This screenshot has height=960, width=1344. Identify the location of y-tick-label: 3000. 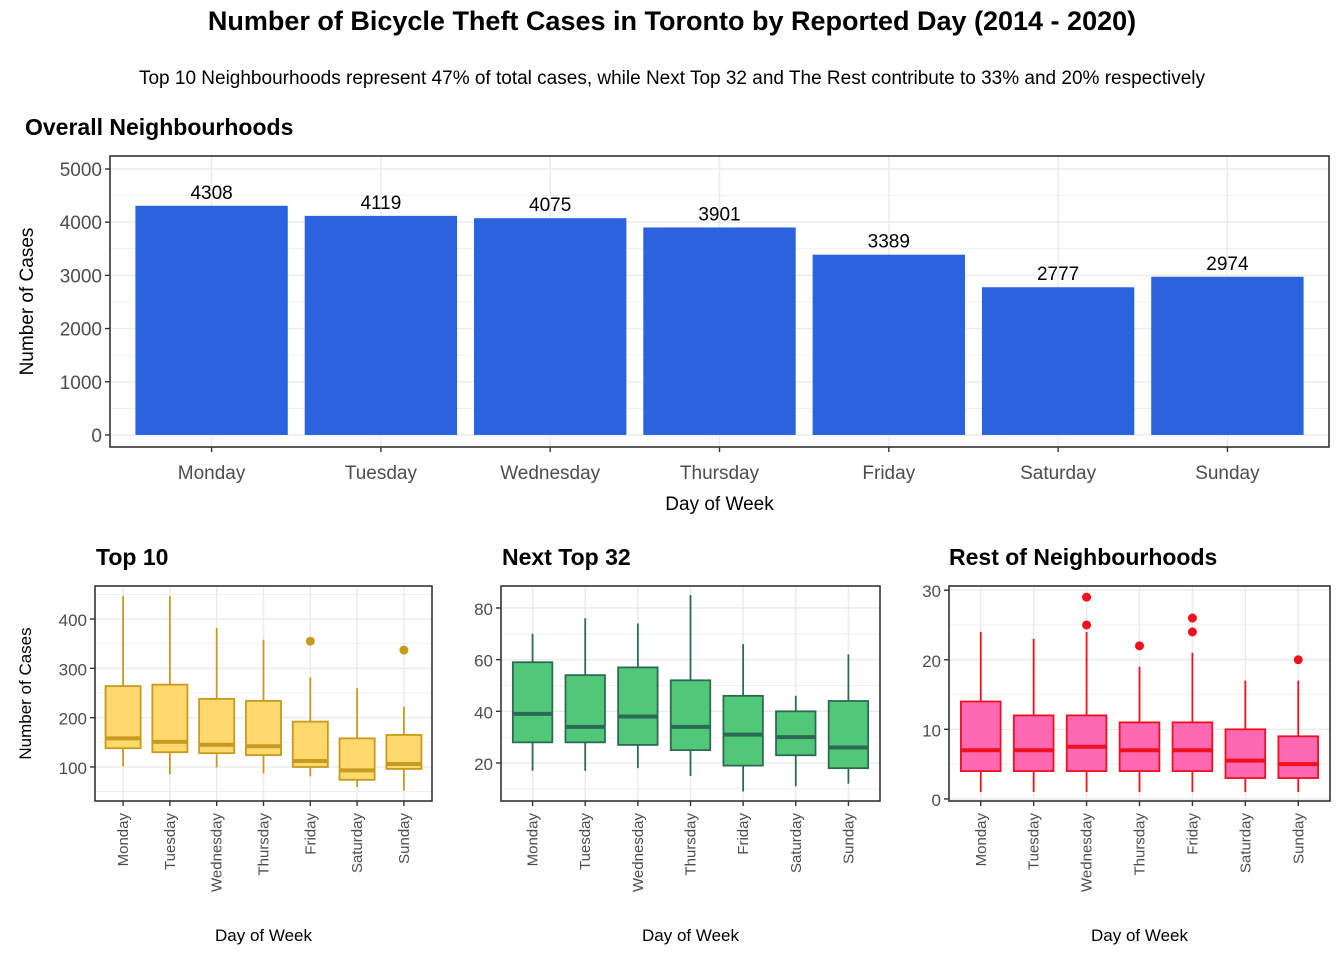
(81, 276).